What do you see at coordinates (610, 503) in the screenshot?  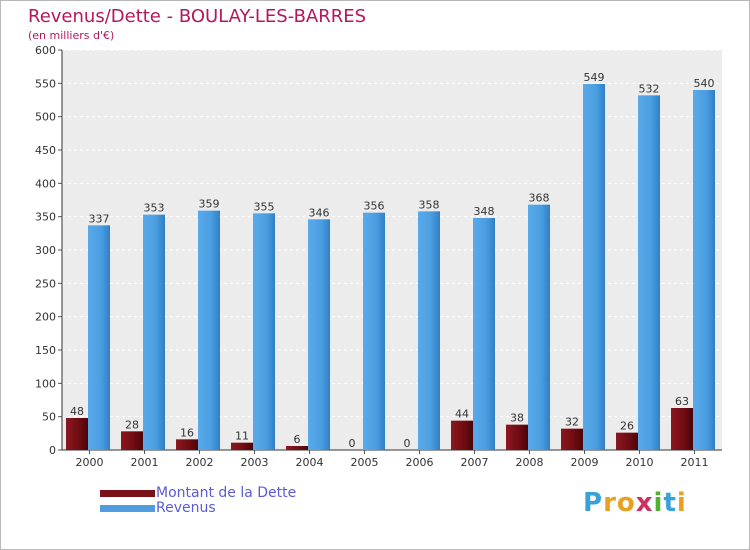 I see `logo-letter: r` at bounding box center [610, 503].